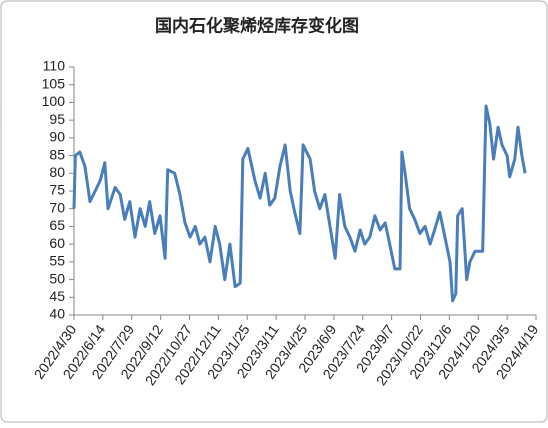 This screenshot has height=428, width=548. Describe the element at coordinates (57, 278) in the screenshot. I see `y-tick-label: 50` at that location.